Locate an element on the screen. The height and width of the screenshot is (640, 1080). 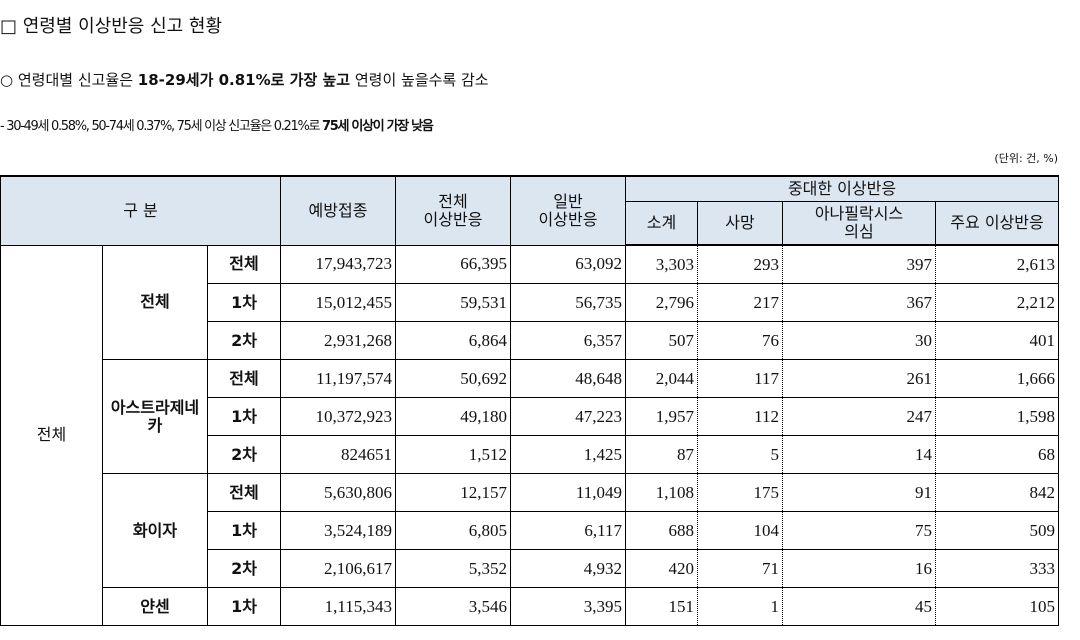
header-cell: 일반 이상반응 is located at coordinates (568, 210).